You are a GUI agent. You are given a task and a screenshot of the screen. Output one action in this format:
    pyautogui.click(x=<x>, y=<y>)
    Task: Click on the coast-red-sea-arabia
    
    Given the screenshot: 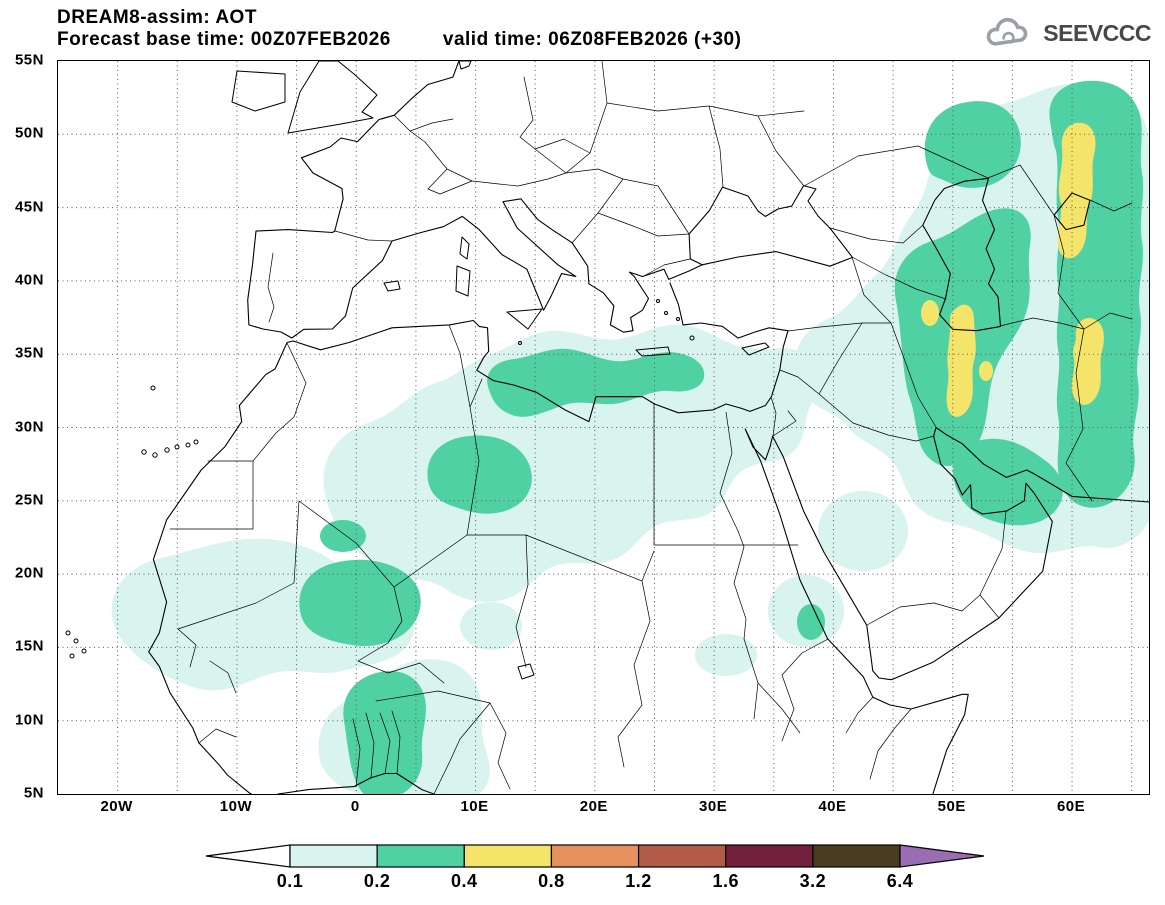 What is the action you would take?
    pyautogui.click(x=946, y=610)
    